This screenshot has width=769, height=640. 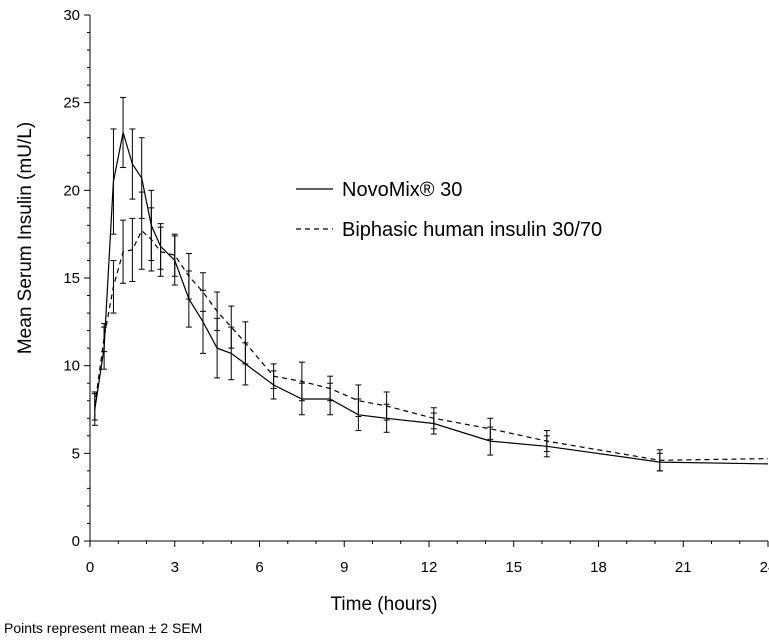 What do you see at coordinates (429, 567) in the screenshot?
I see `x-tick-label: 12` at bounding box center [429, 567].